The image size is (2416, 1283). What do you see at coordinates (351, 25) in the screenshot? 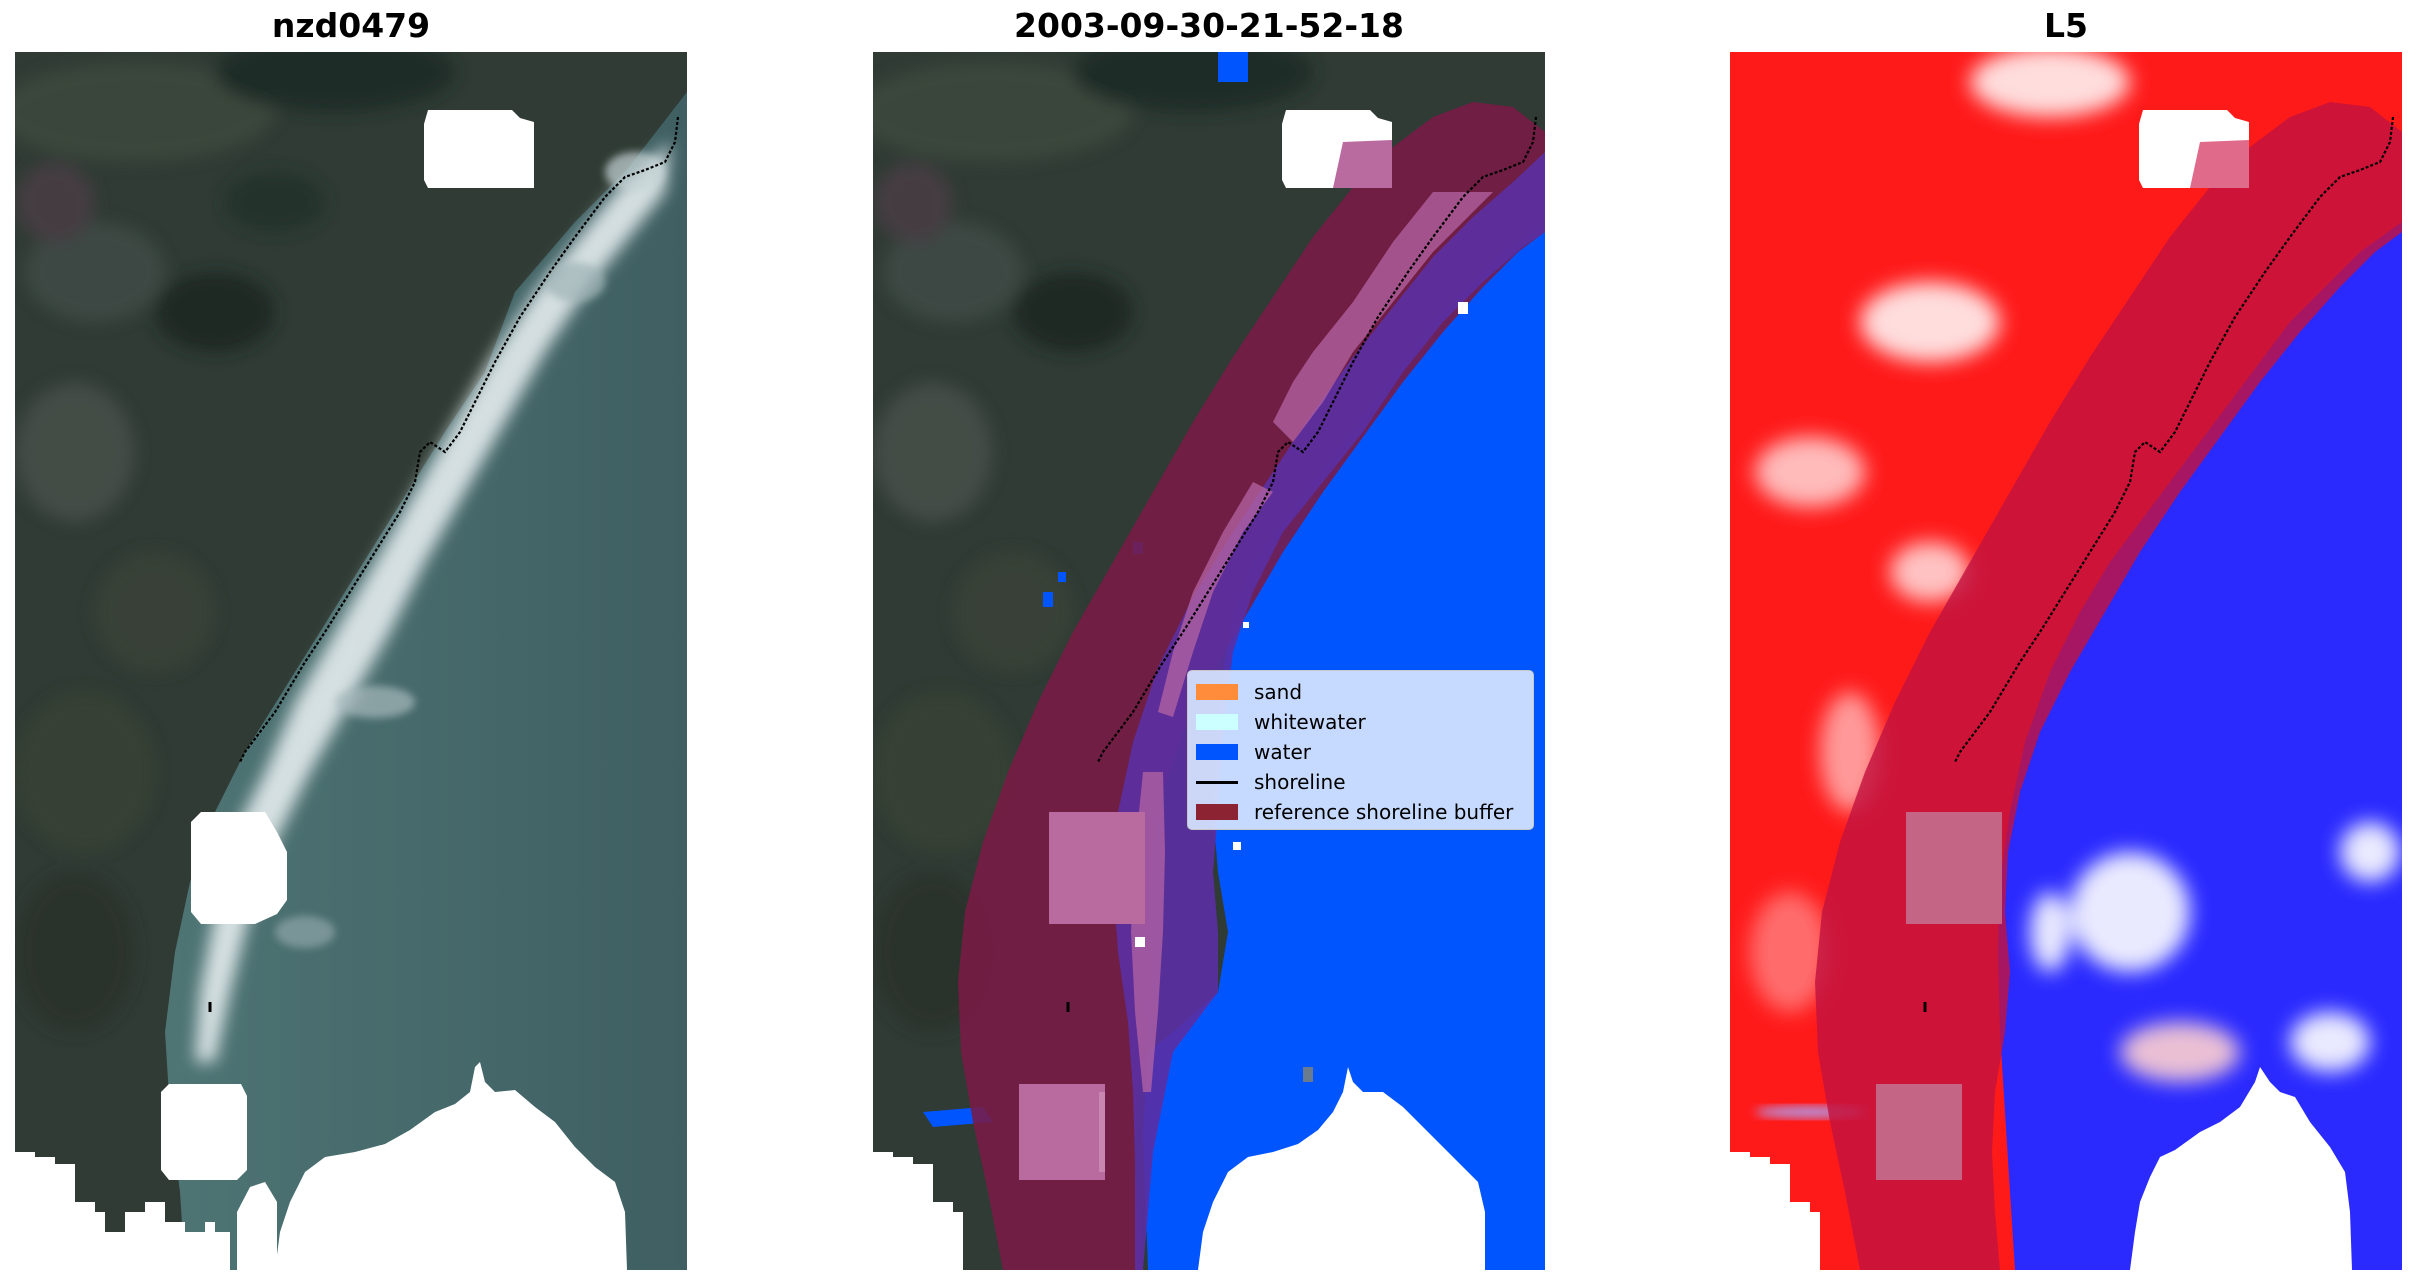
I see `panel-title-site: nzd0479` at bounding box center [351, 25].